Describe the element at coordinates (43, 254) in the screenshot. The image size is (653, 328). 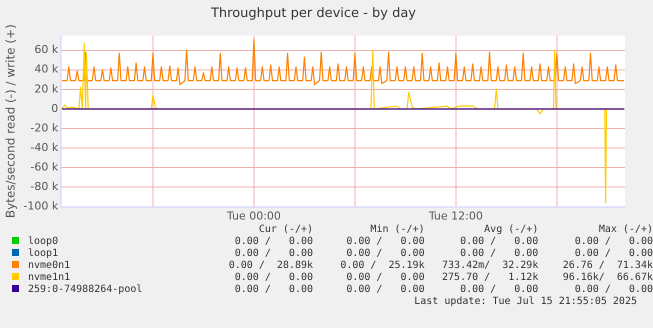
I see `legend-label: loop1` at that location.